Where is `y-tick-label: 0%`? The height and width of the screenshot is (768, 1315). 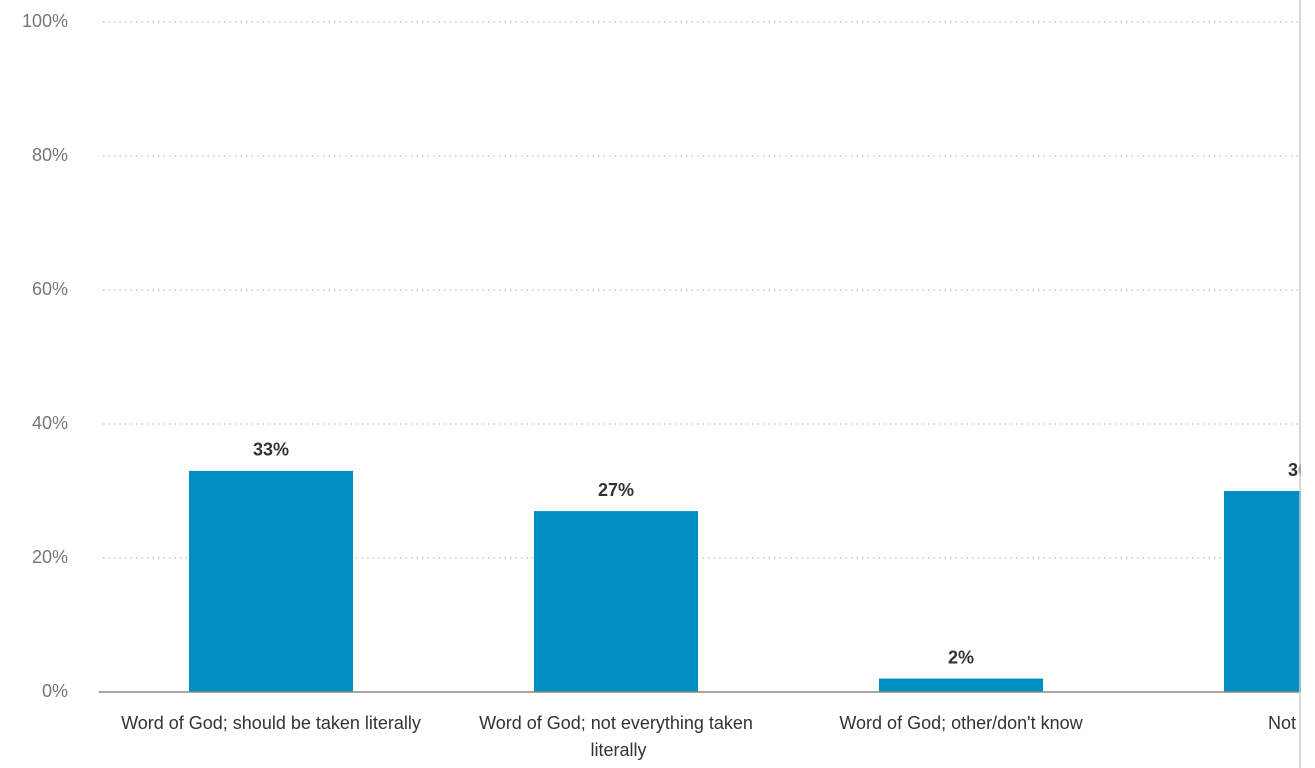 y-tick-label: 0% is located at coordinates (55, 691).